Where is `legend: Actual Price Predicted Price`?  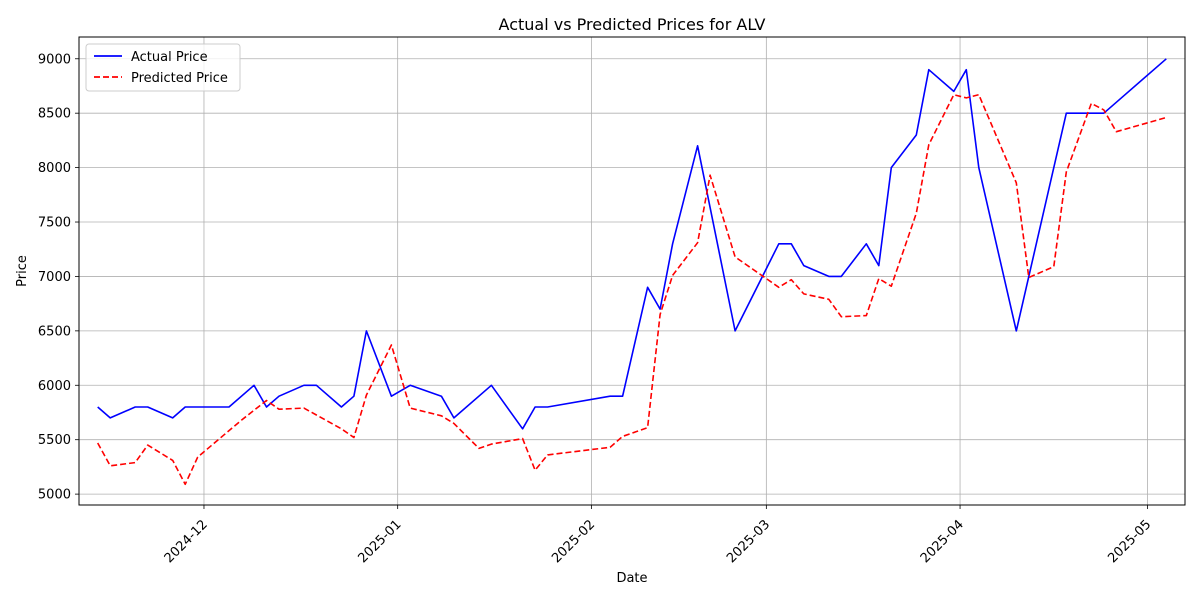 legend: Actual Price Predicted Price is located at coordinates (163, 67).